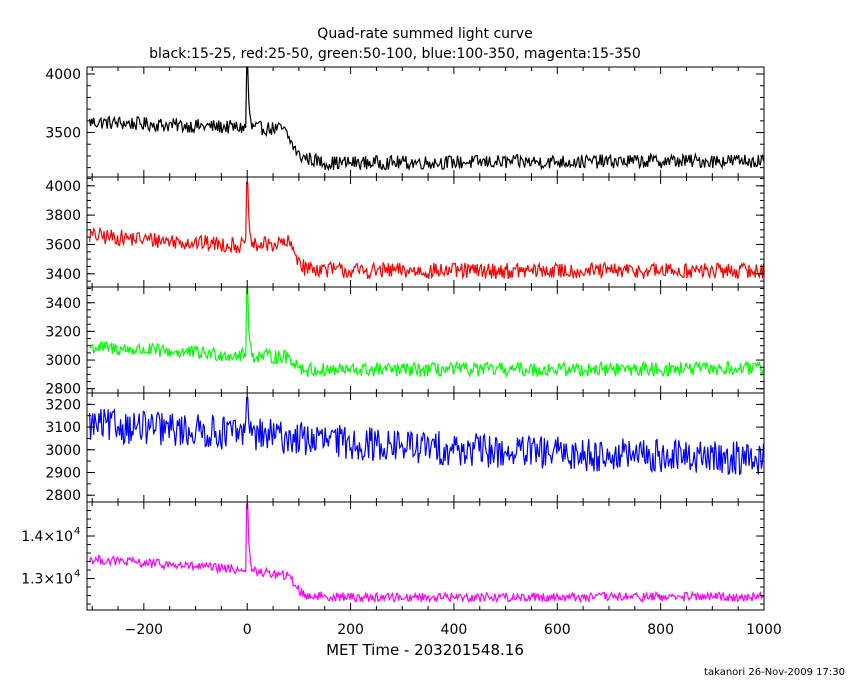 The height and width of the screenshot is (680, 850). What do you see at coordinates (557, 630) in the screenshot?
I see `x-tick-label: 600` at bounding box center [557, 630].